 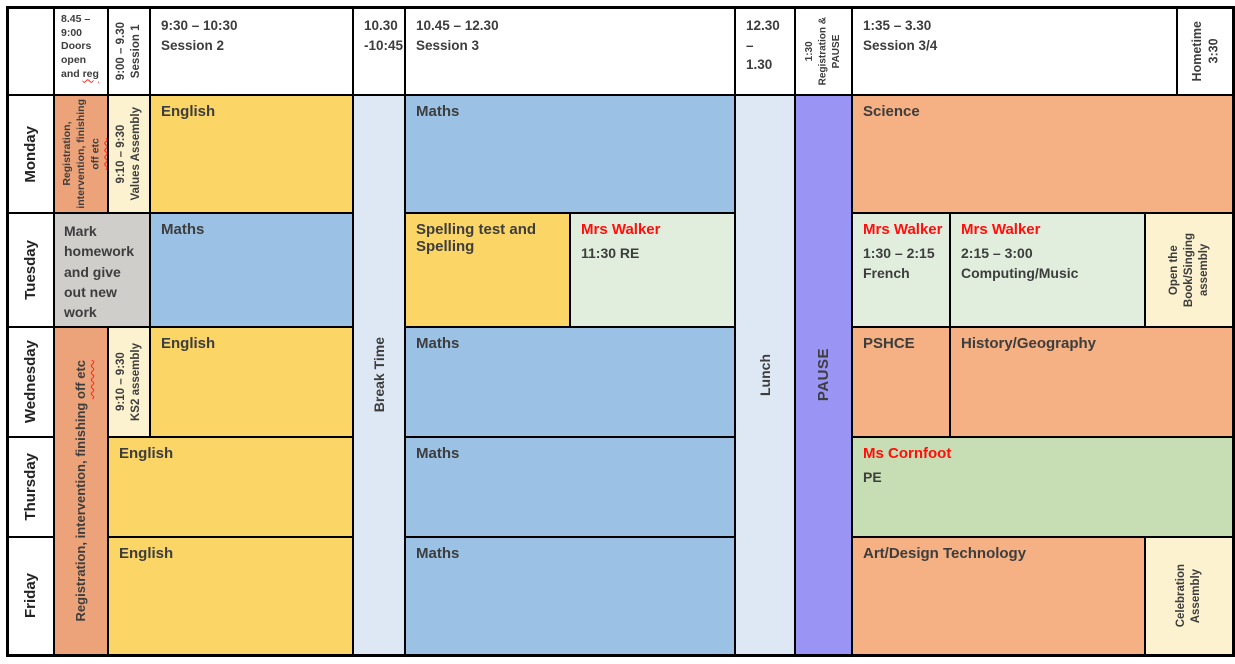 I want to click on header-session3: 10.45 – 12.30 Session 3, so click(x=570, y=51).